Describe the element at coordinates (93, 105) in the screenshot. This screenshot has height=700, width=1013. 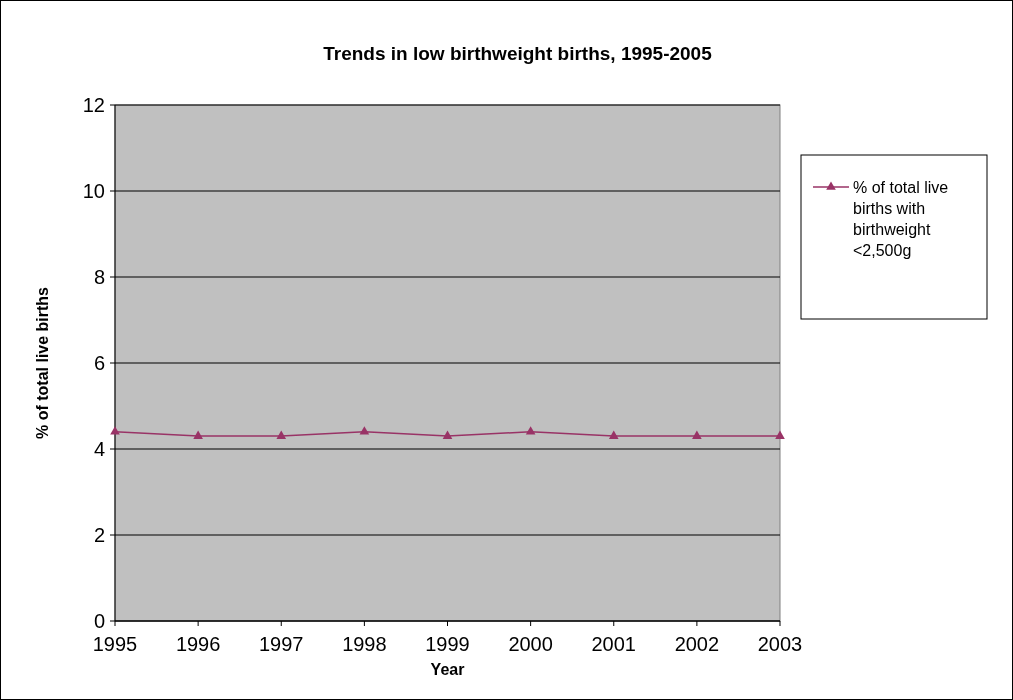
I see `y-tick-label: 12` at that location.